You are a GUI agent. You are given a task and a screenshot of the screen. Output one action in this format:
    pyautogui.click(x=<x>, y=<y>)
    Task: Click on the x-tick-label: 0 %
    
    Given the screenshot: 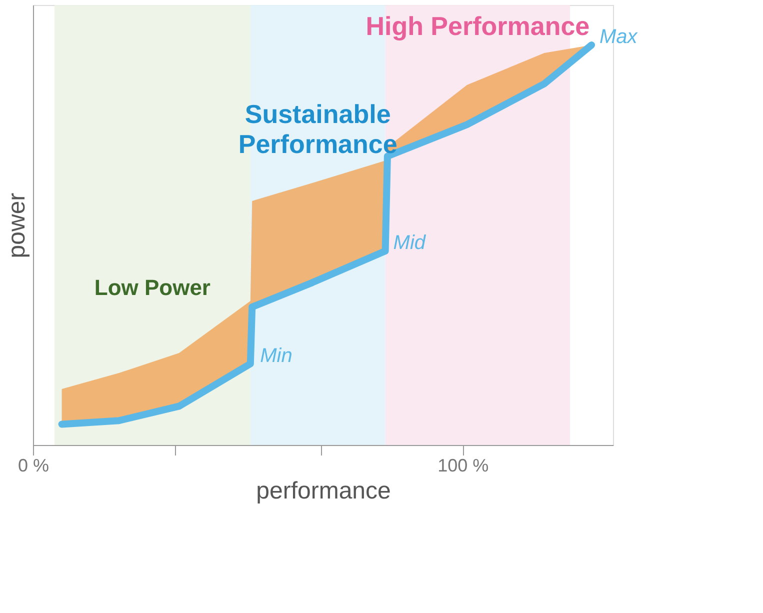 What is the action you would take?
    pyautogui.click(x=34, y=466)
    